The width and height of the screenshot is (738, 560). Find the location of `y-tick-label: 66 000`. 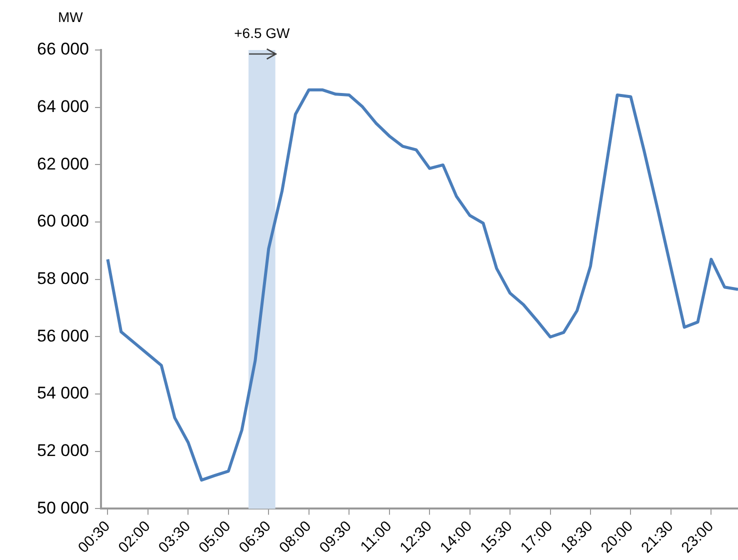

y-tick-label: 66 000 is located at coordinates (63, 49).